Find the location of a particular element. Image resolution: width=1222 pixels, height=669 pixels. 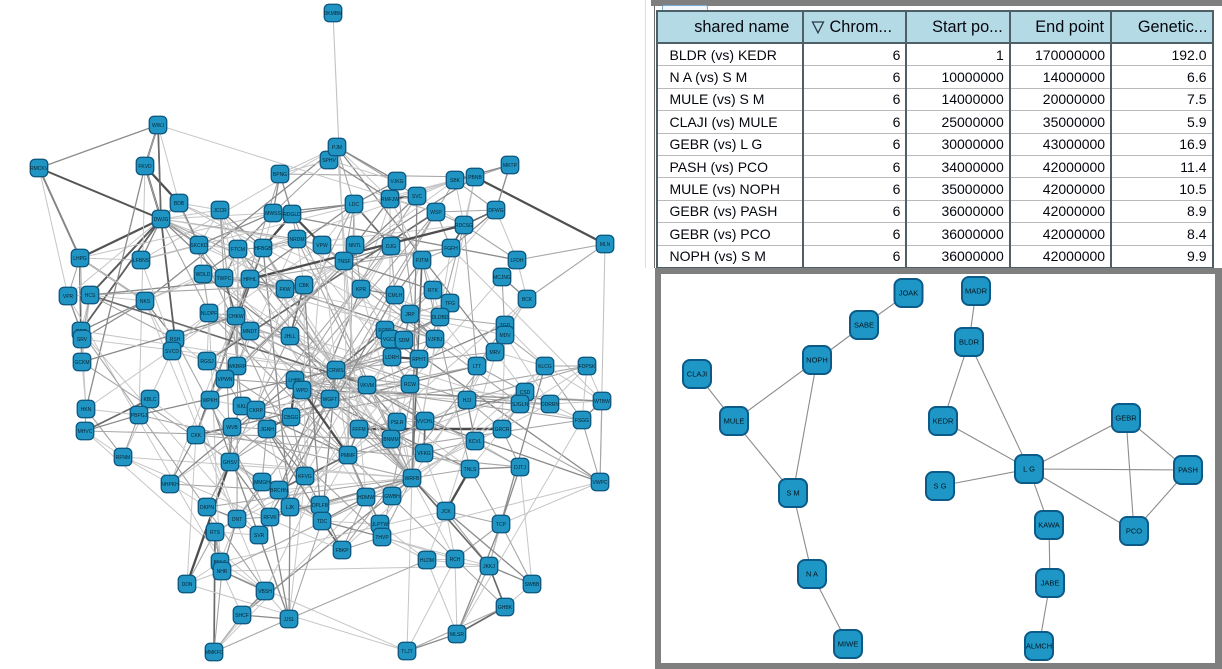

svg-text: SVCD is located at coordinates (172, 352).